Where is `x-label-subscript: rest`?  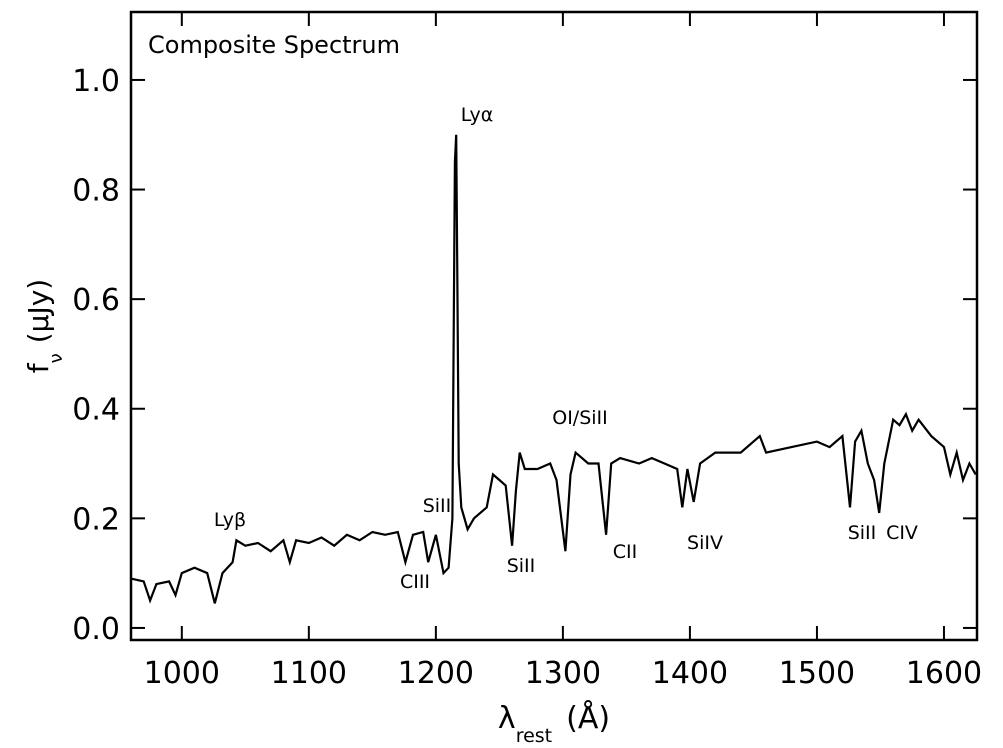 x-label-subscript: rest is located at coordinates (534, 736).